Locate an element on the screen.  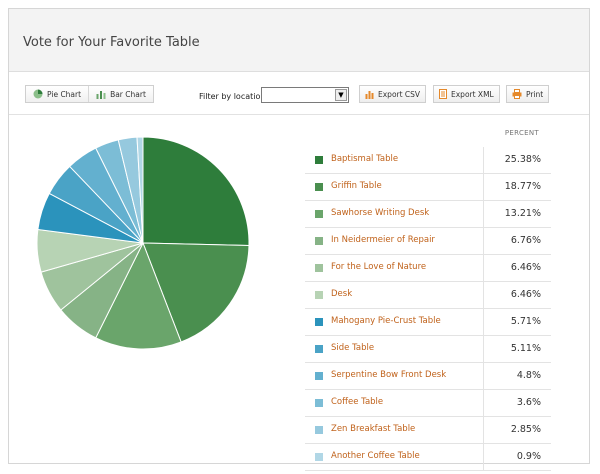
percent-header: PERCENT is located at coordinates (521, 133).